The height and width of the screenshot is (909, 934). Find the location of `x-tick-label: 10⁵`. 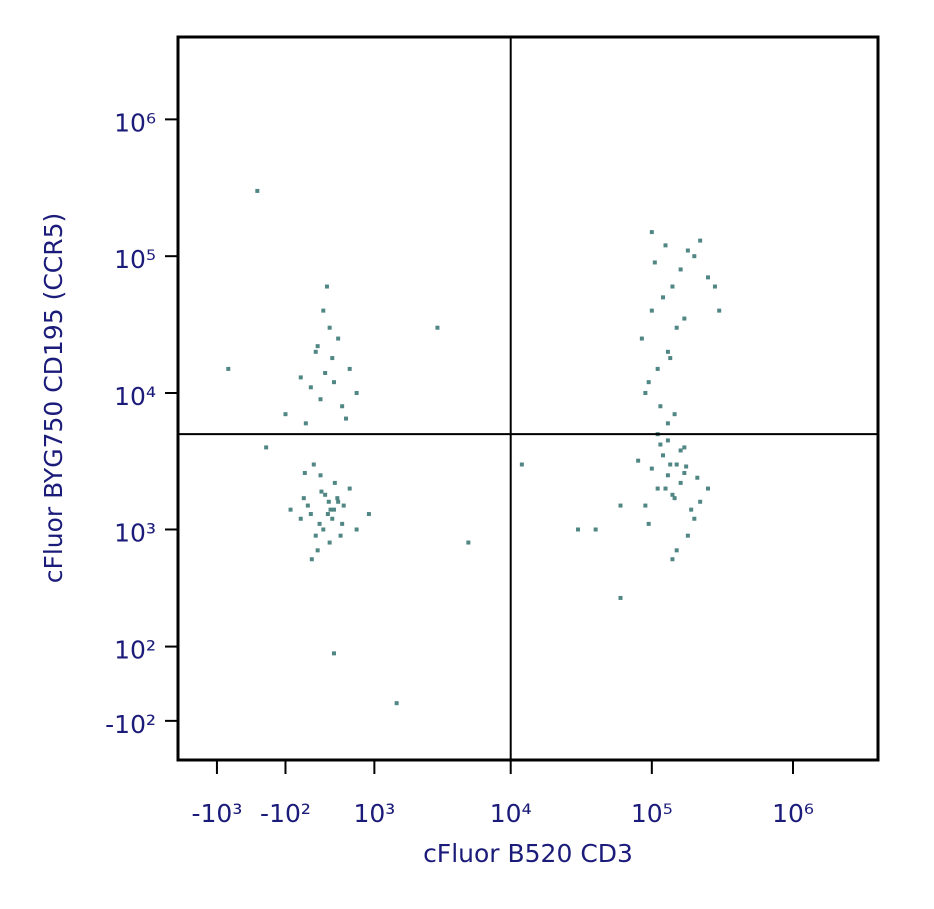

x-tick-label: 10⁵ is located at coordinates (652, 813).